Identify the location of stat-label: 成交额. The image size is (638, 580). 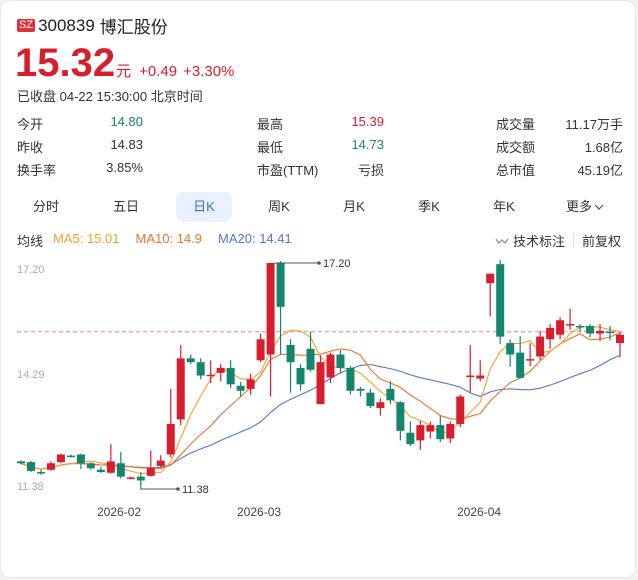
(516, 147).